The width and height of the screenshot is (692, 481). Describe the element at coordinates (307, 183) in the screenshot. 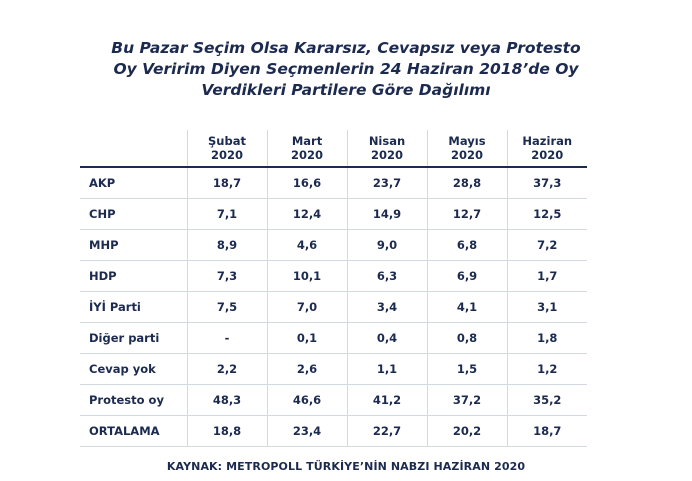

I see `value-cell: 16,6` at that location.